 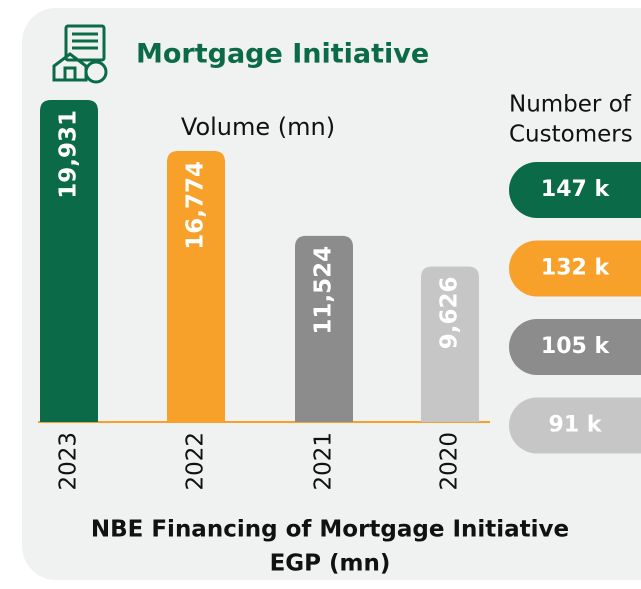 I want to click on customer-label: 105 k, so click(x=576, y=346).